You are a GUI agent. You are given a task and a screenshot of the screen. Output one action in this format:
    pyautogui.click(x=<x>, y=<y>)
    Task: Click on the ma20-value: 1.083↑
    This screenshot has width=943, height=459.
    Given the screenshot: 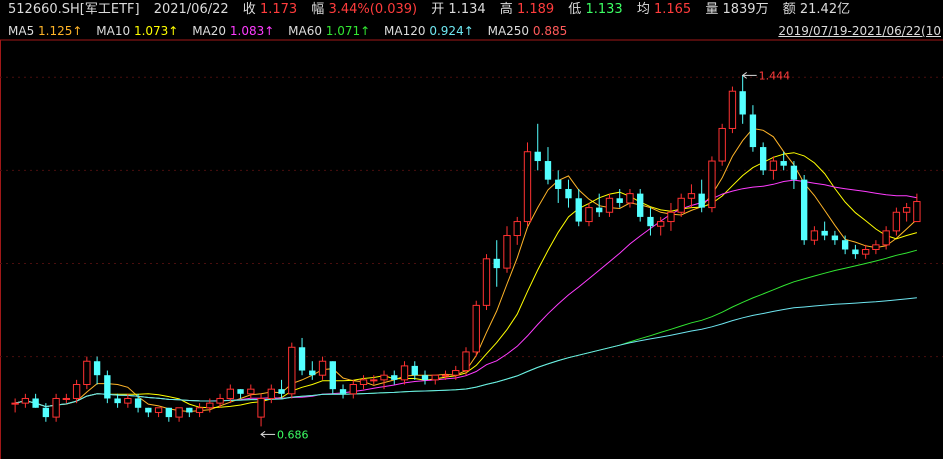 What is the action you would take?
    pyautogui.click(x=252, y=31)
    